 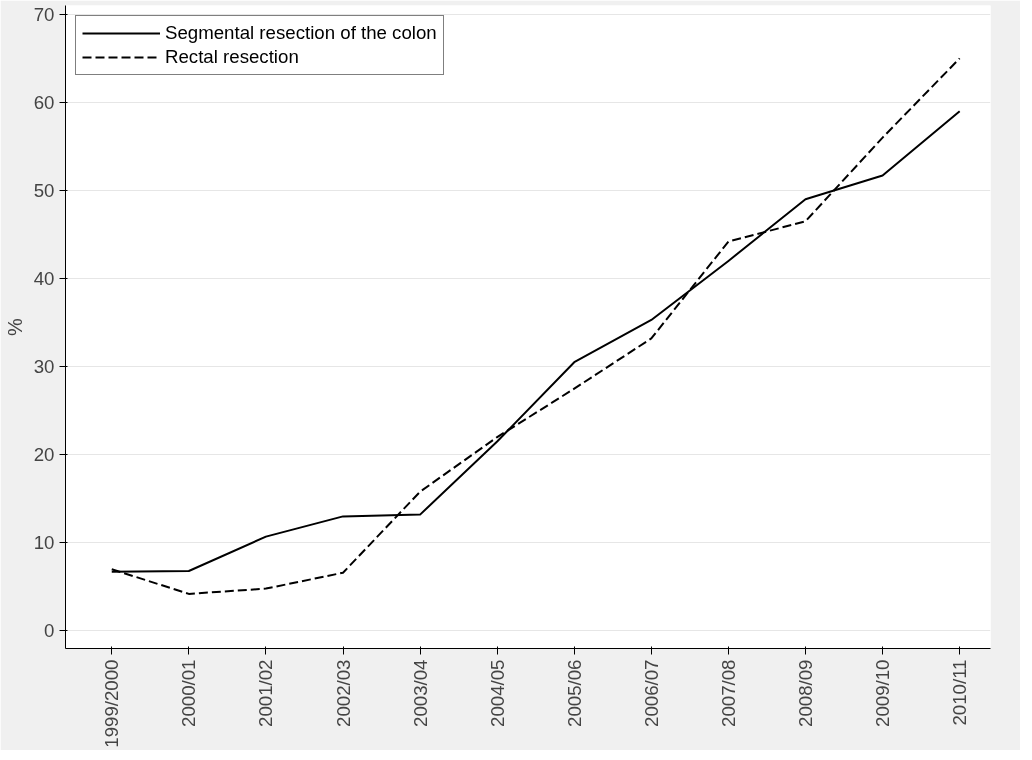 I want to click on x-tick-label: 2008/09, so click(x=805, y=693).